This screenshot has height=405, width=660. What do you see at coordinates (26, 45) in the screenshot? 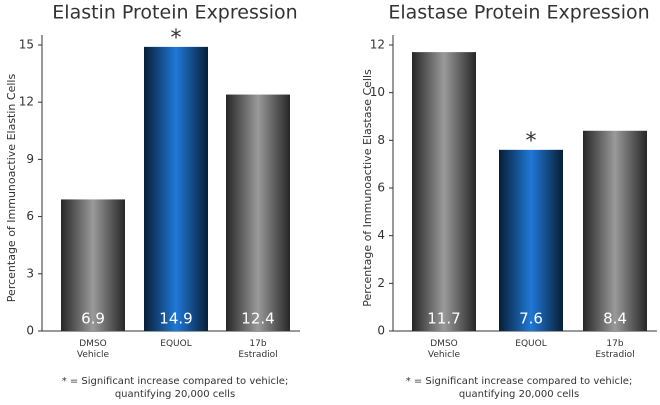
I see `y-tick-label: 15` at bounding box center [26, 45].